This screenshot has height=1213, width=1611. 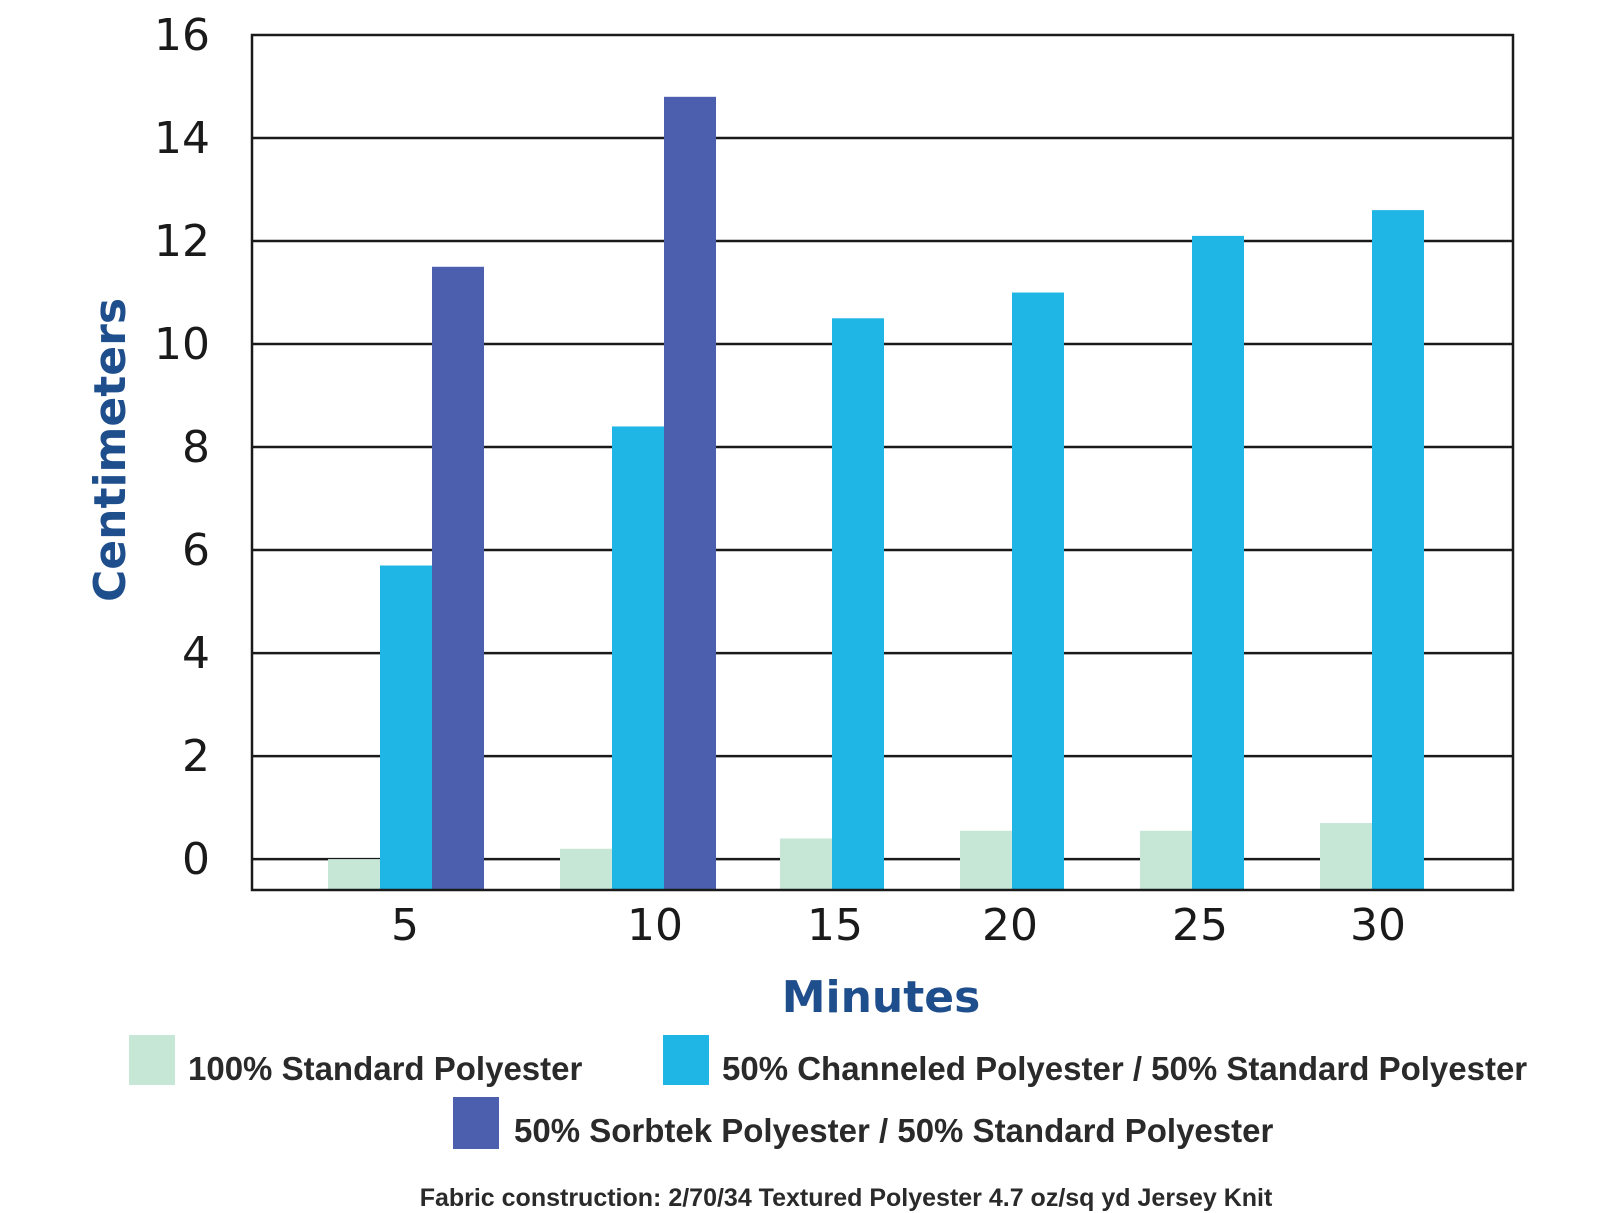 I want to click on x-tick-label: 10, so click(x=655, y=925).